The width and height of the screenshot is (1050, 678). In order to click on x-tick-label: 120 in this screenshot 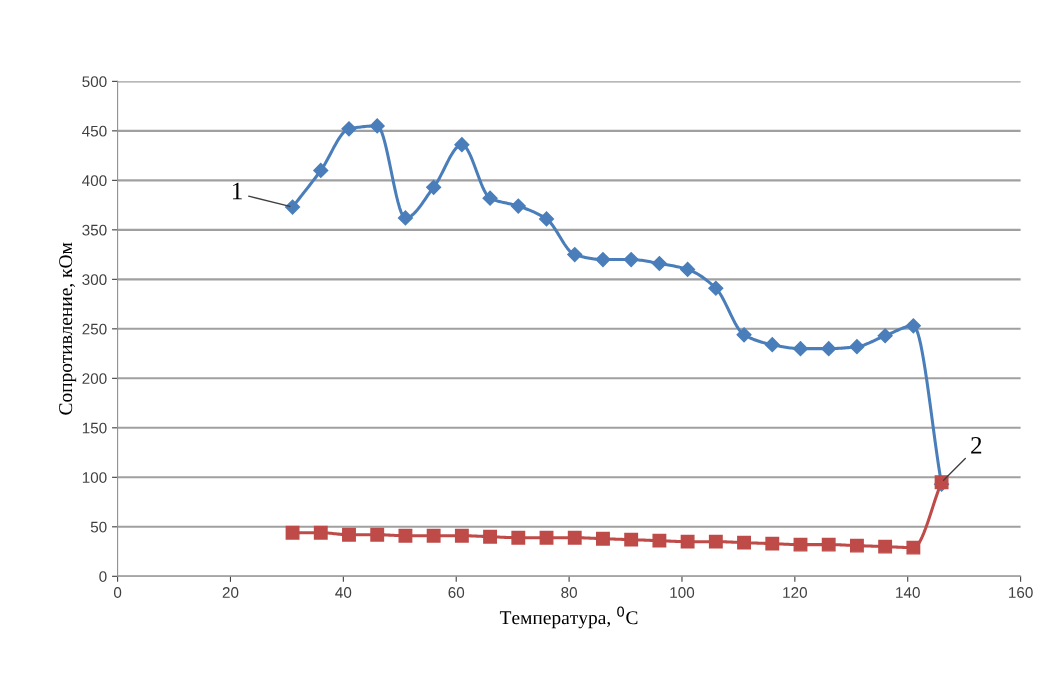, I will do `click(795, 592)`.